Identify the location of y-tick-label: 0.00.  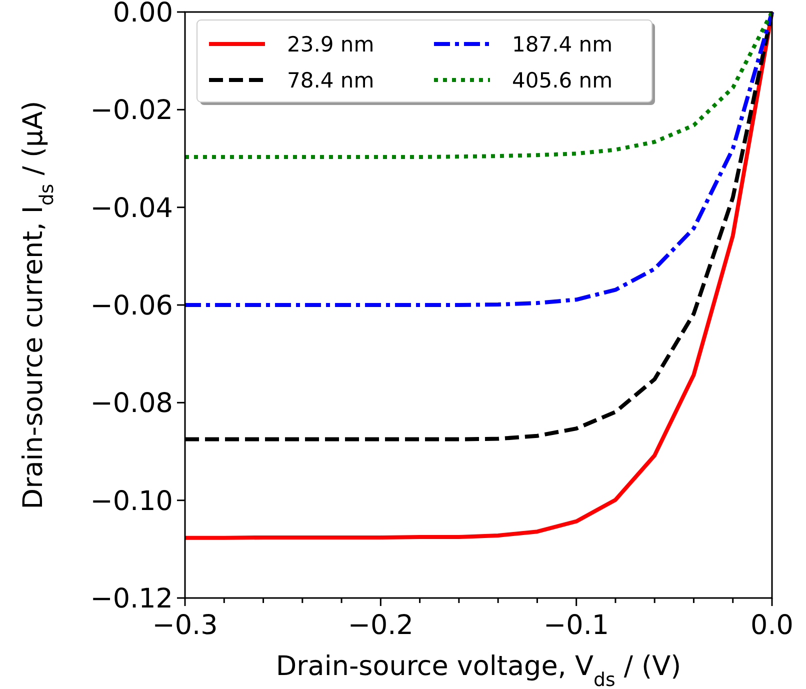
(142, 14).